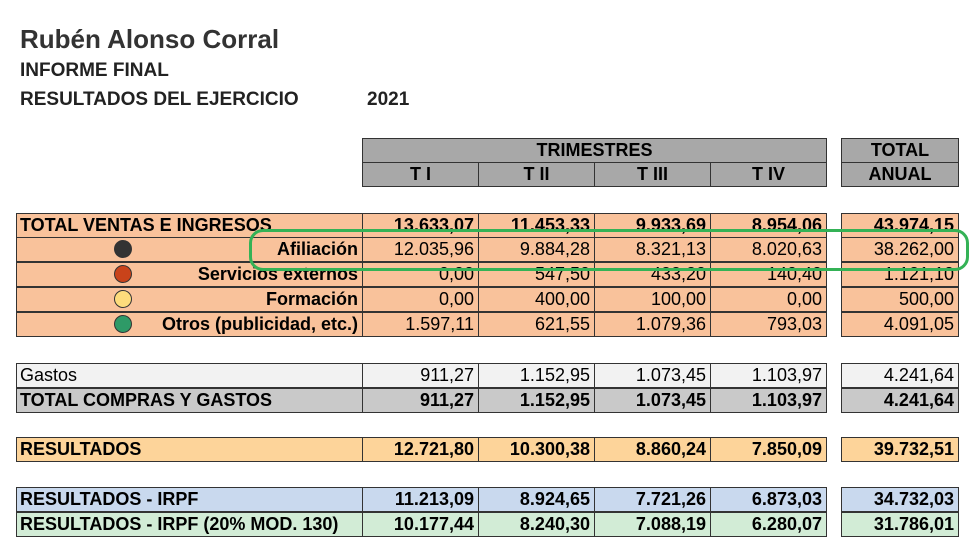  What do you see at coordinates (768, 324) in the screenshot?
I see `value-cell: 793,03` at bounding box center [768, 324].